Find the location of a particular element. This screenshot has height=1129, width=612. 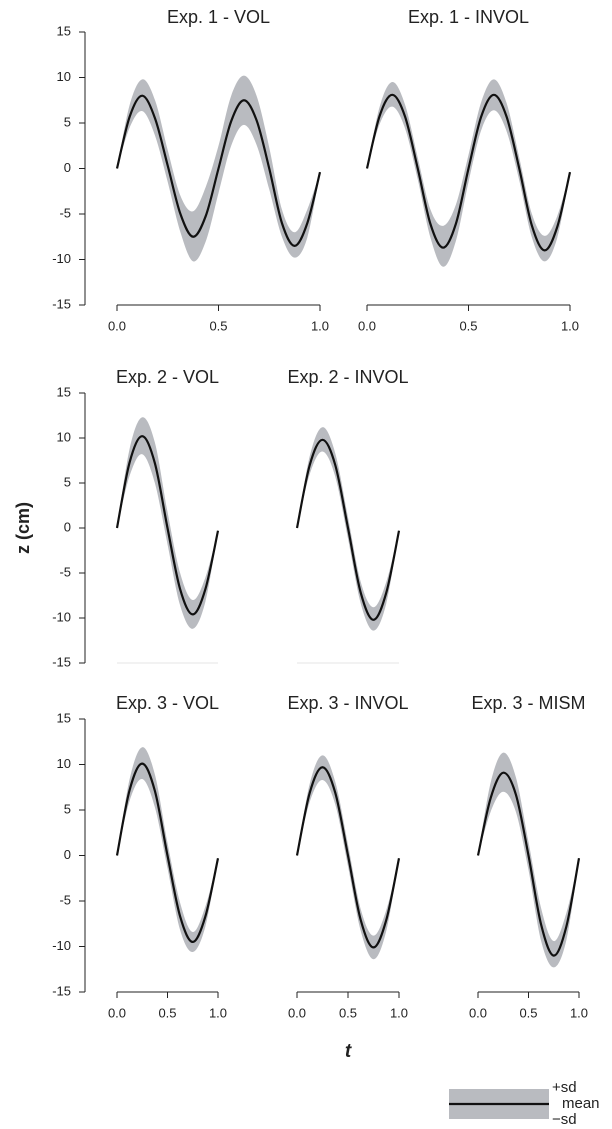

sd-band is located at coordinates (167, 849).